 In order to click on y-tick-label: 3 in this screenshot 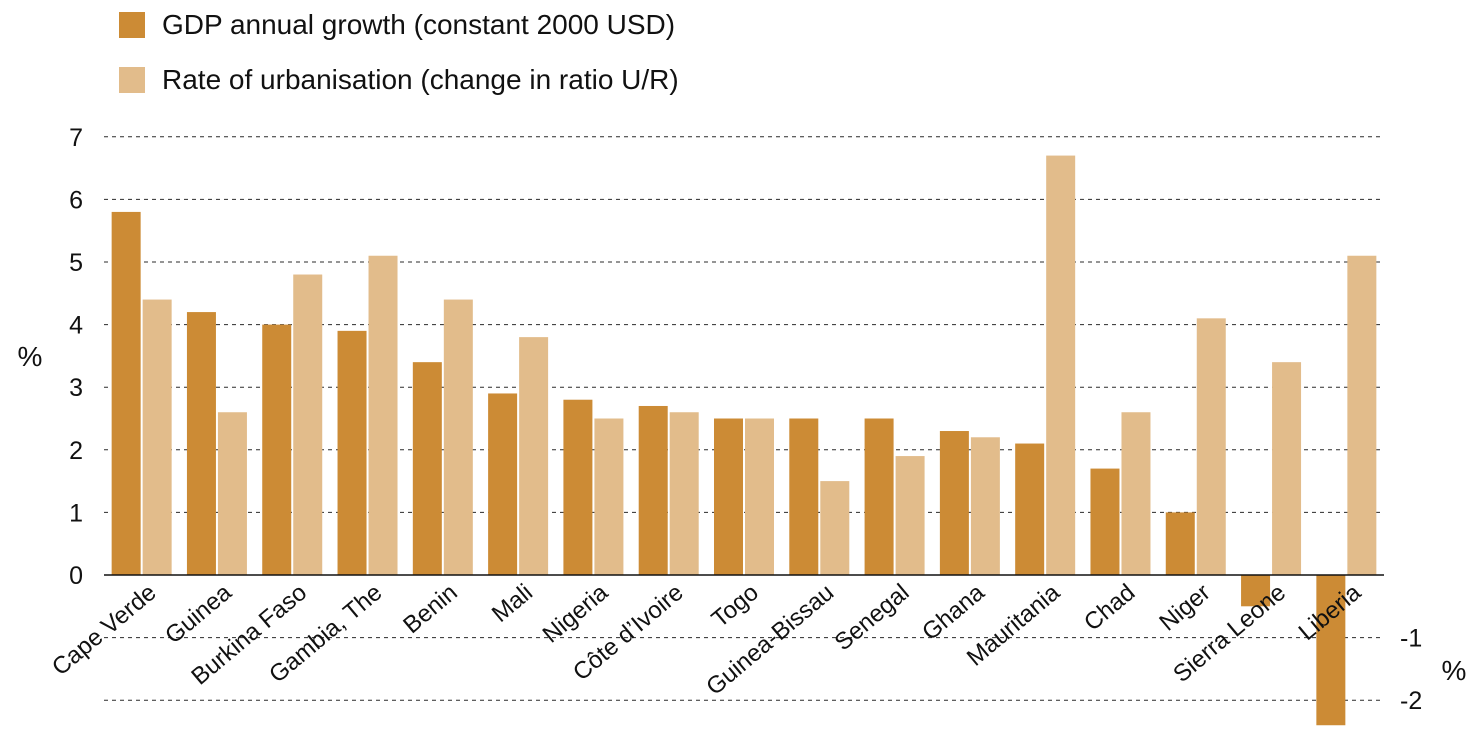, I will do `click(76, 388)`.